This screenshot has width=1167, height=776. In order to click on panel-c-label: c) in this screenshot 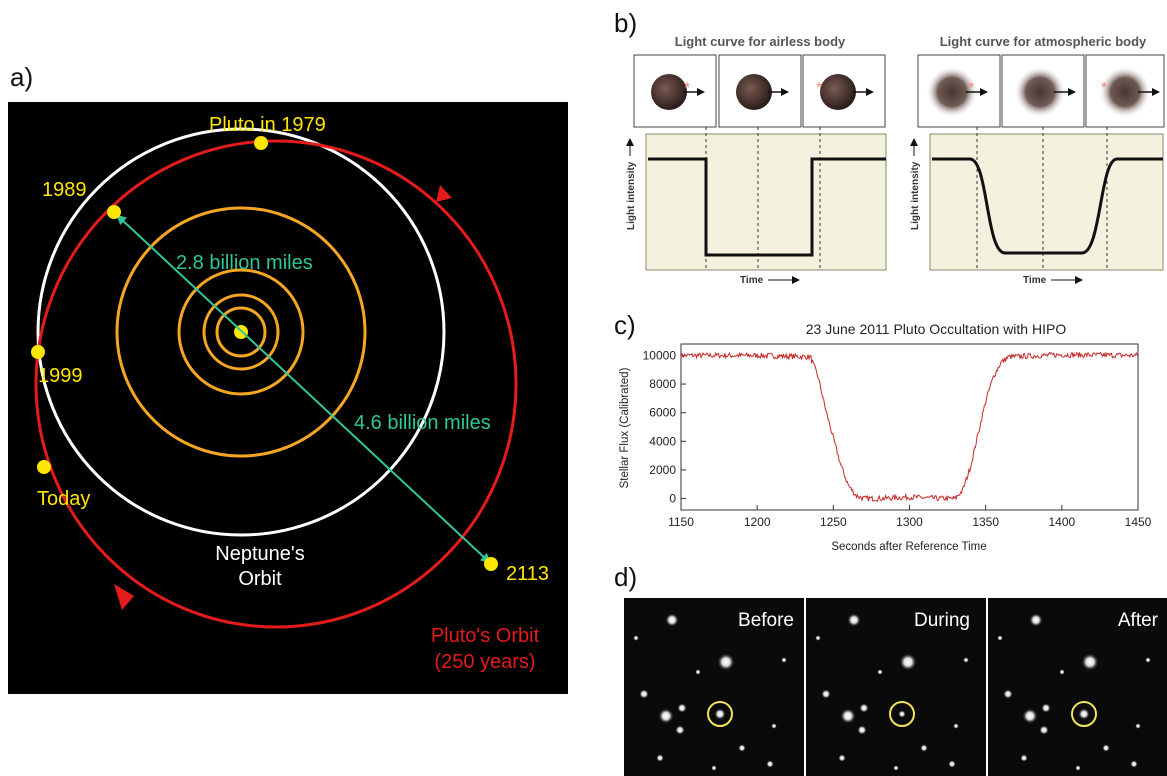, I will do `click(625, 325)`.